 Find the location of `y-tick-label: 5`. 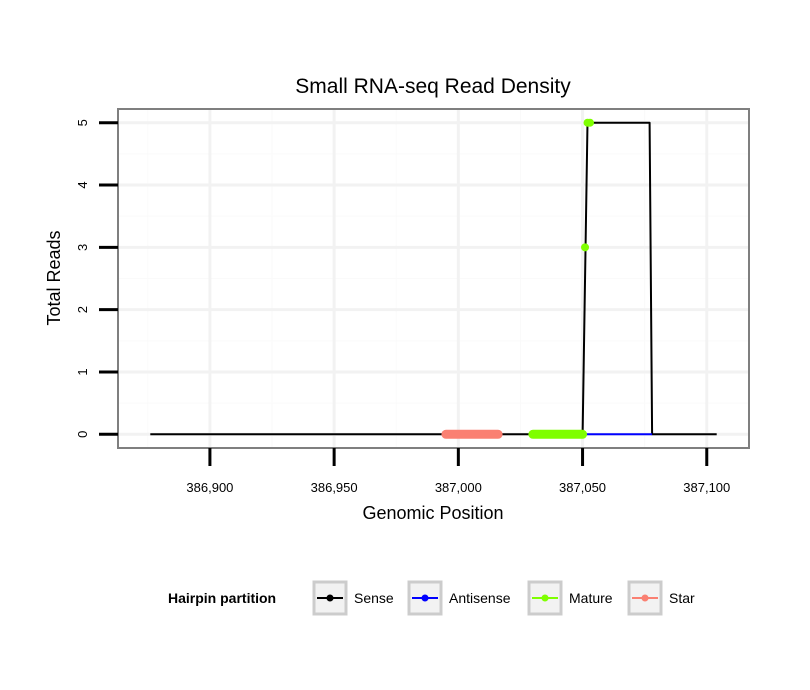

y-tick-label: 5 is located at coordinates (82, 122).